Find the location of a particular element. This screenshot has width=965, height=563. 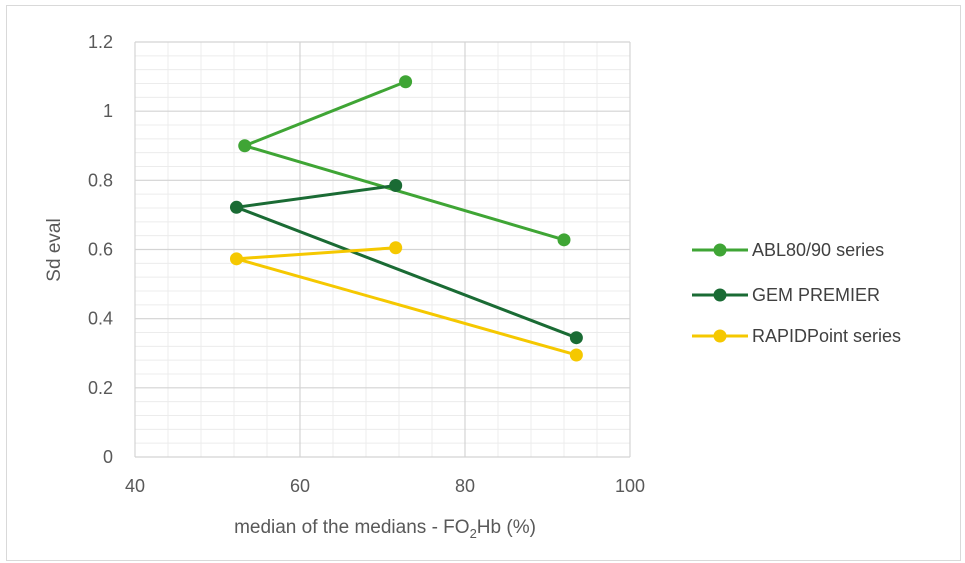

y-tick-labels: 0 0.2 0.4 0.6 0.8 1 1.2 is located at coordinates (100, 249).